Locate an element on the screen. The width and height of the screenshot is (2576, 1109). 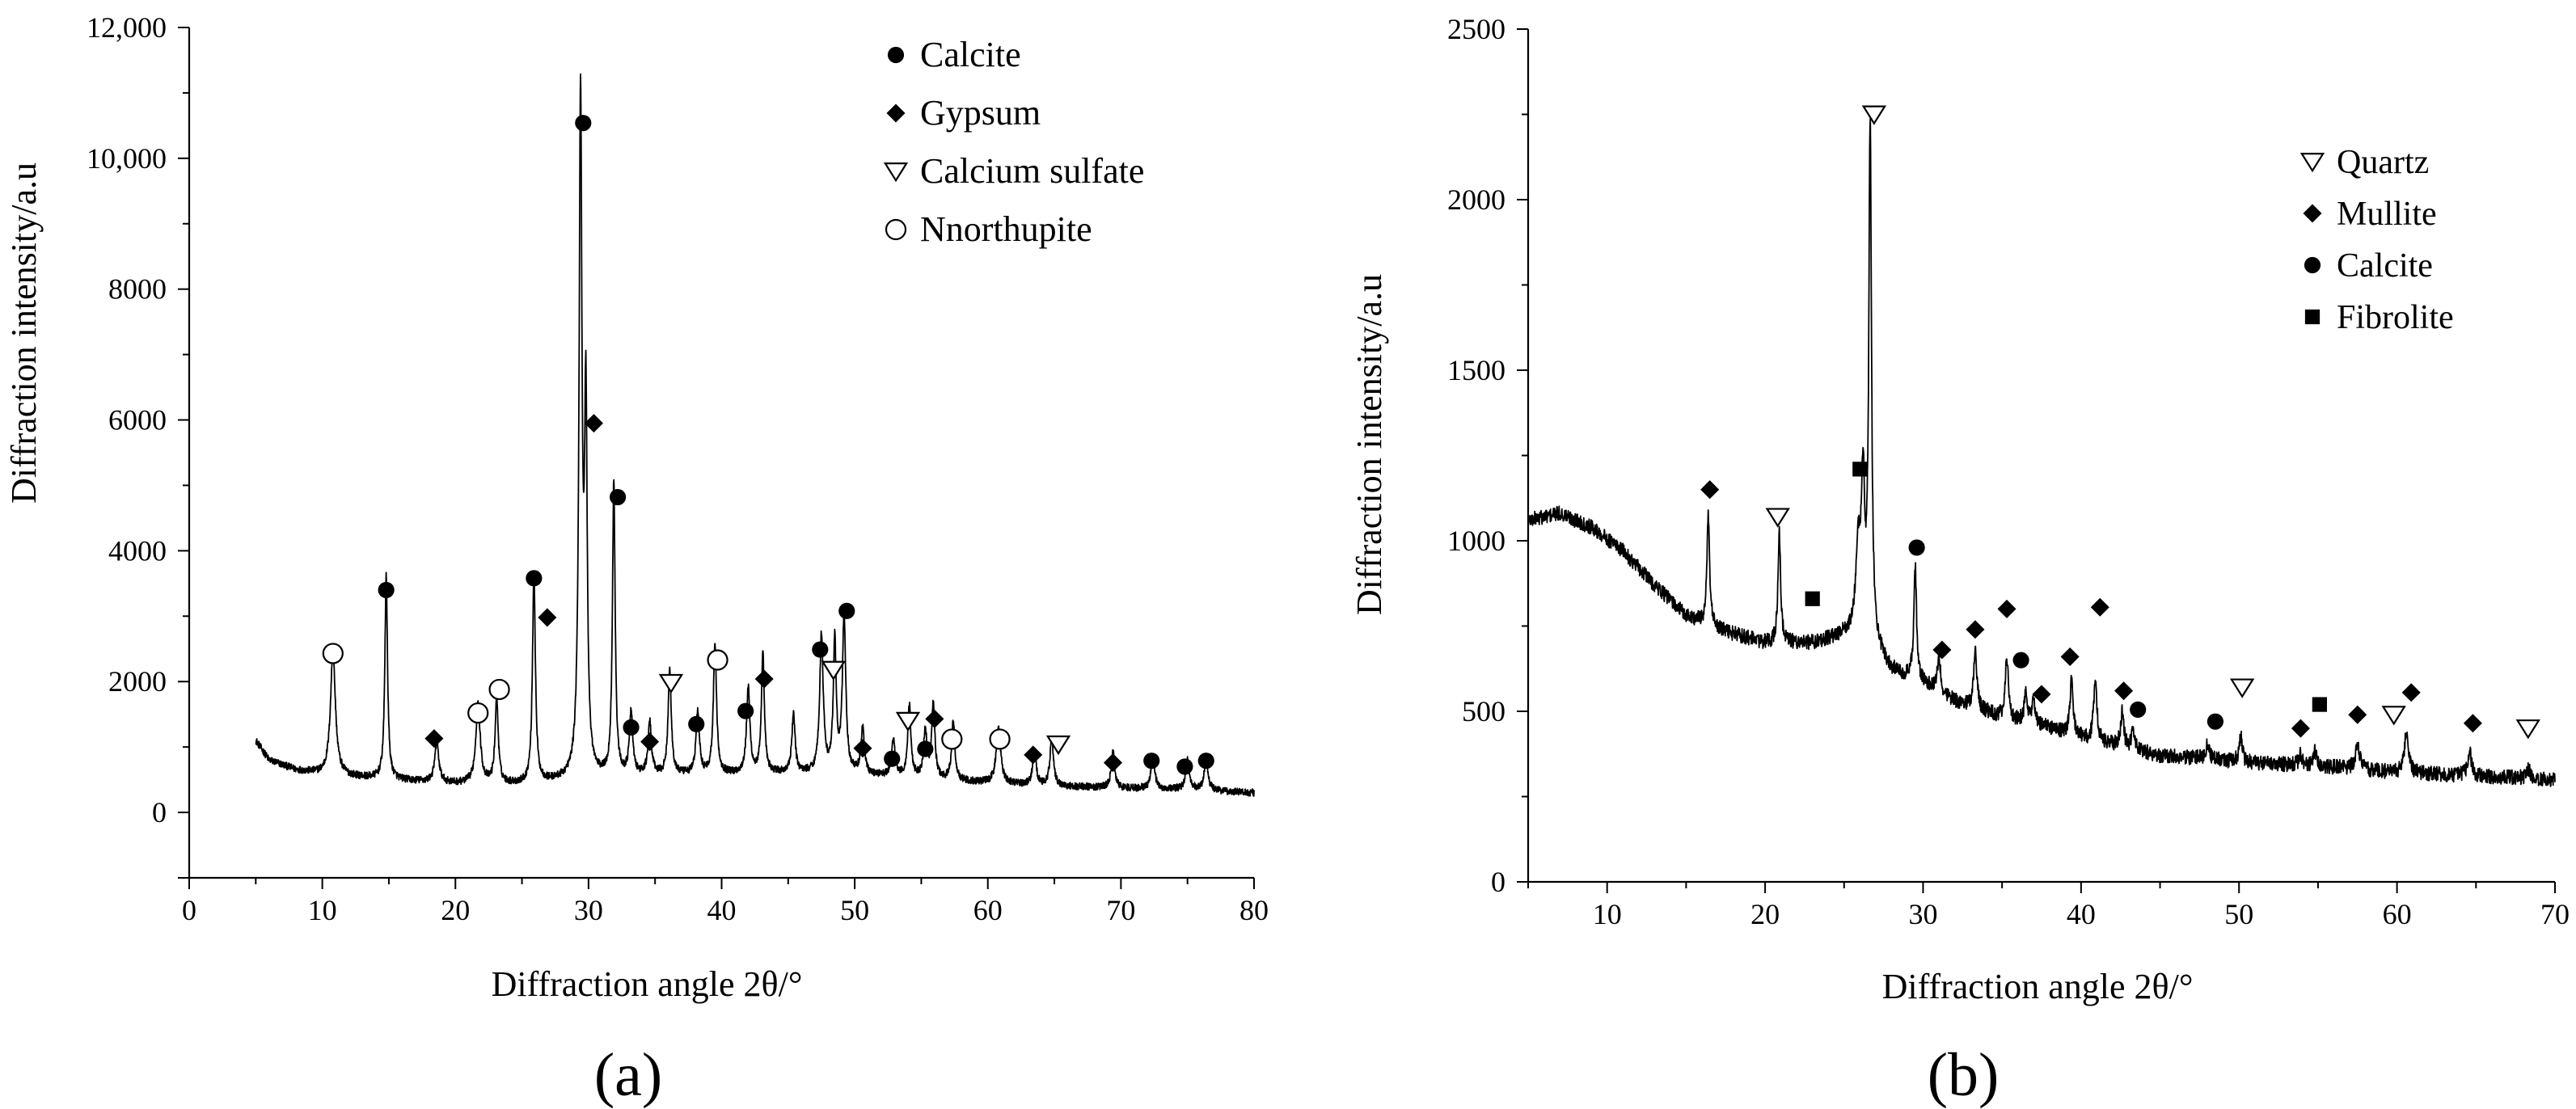
legend-label: Mullite is located at coordinates (2387, 214).